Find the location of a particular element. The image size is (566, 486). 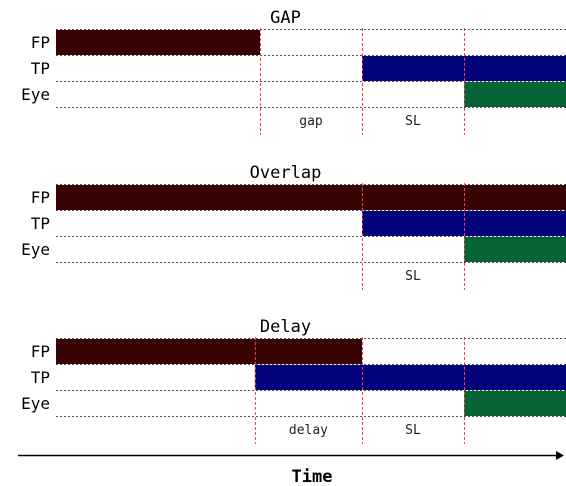

tp-bar is located at coordinates (410, 377).